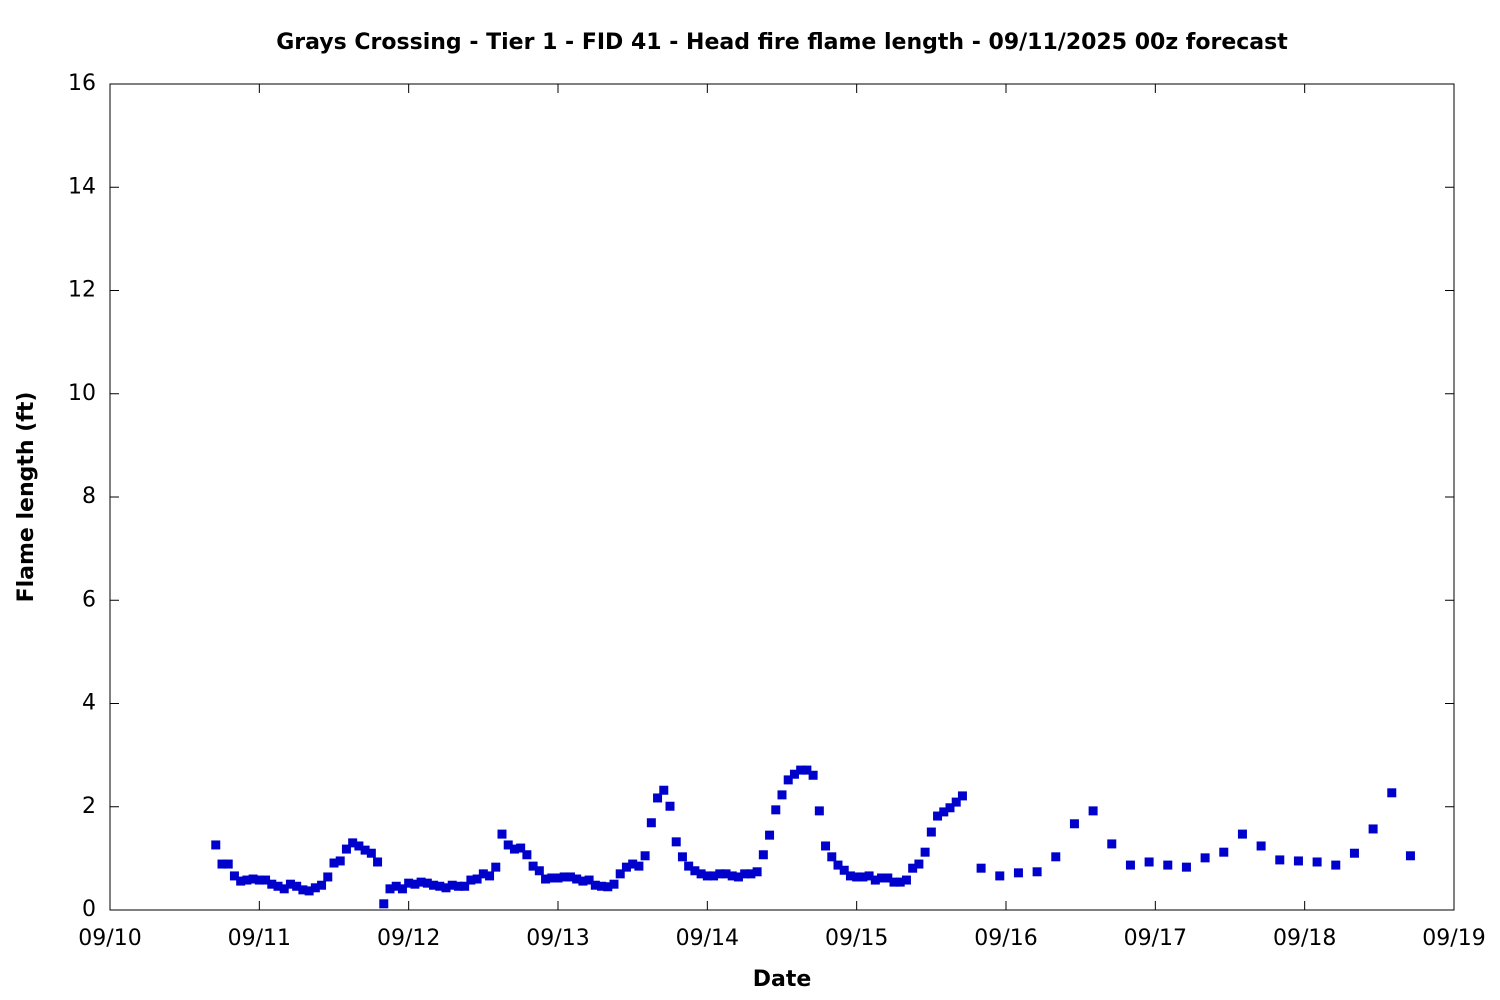  Describe the element at coordinates (82, 83) in the screenshot. I see `y-tick-label: 16` at that location.